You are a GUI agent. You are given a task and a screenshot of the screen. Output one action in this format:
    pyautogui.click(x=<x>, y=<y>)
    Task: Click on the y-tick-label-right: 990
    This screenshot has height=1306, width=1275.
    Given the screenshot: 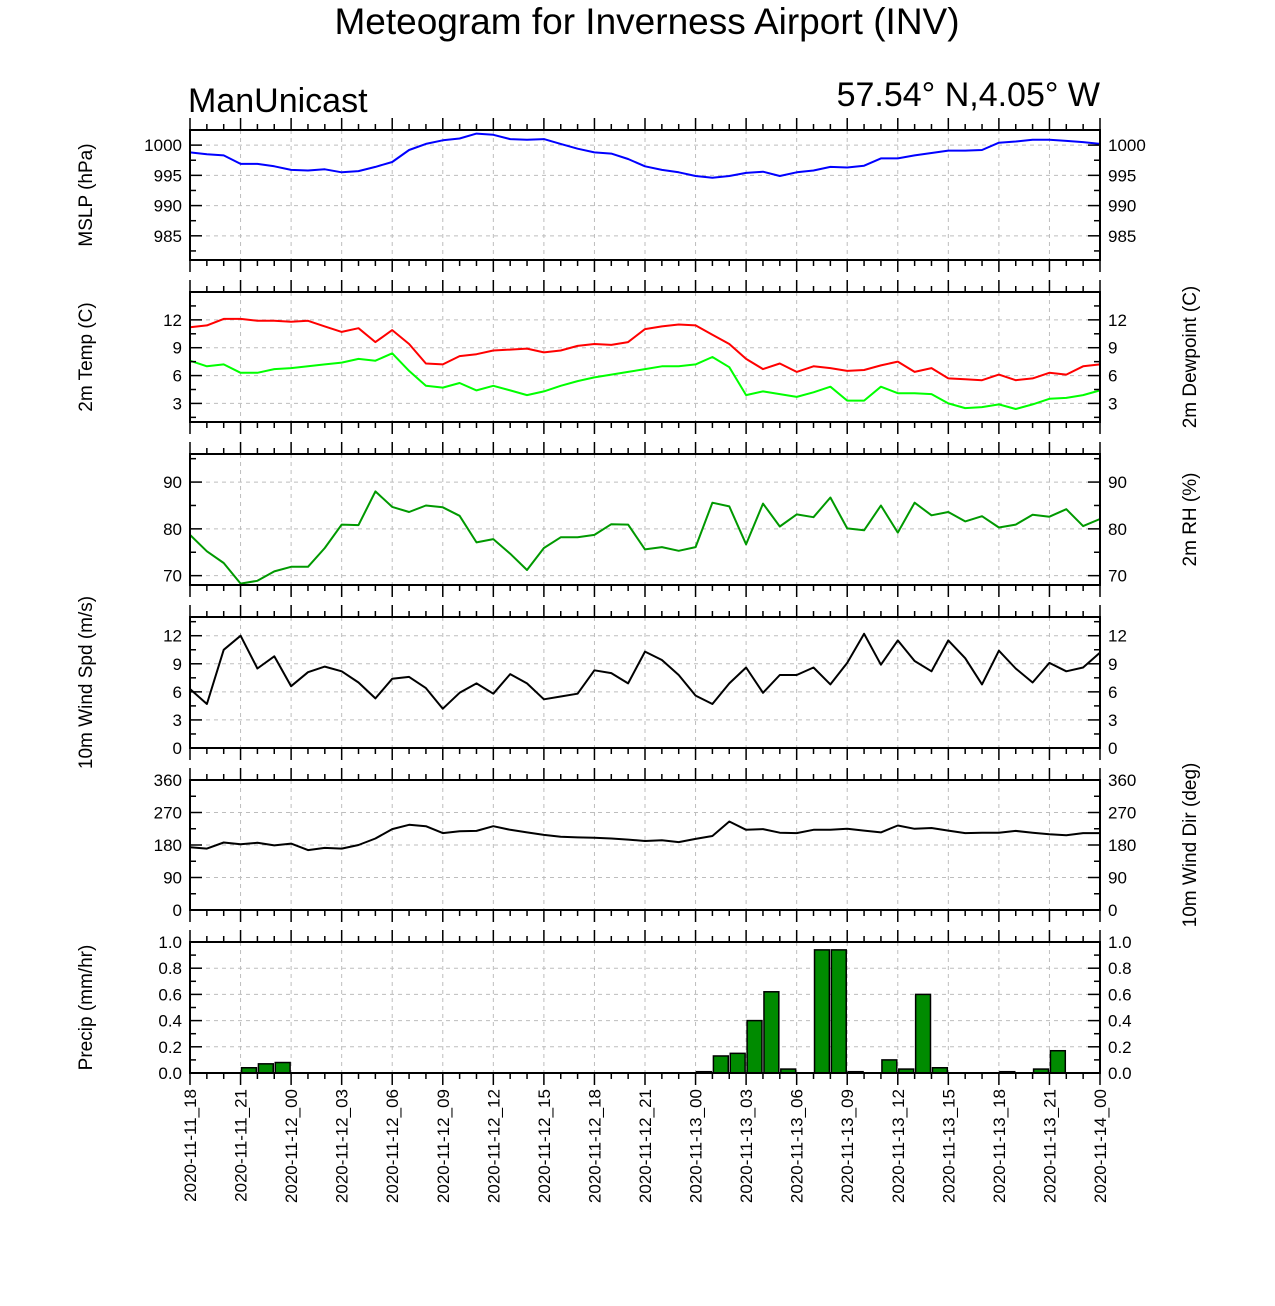 What is the action you would take?
    pyautogui.click(x=1122, y=206)
    